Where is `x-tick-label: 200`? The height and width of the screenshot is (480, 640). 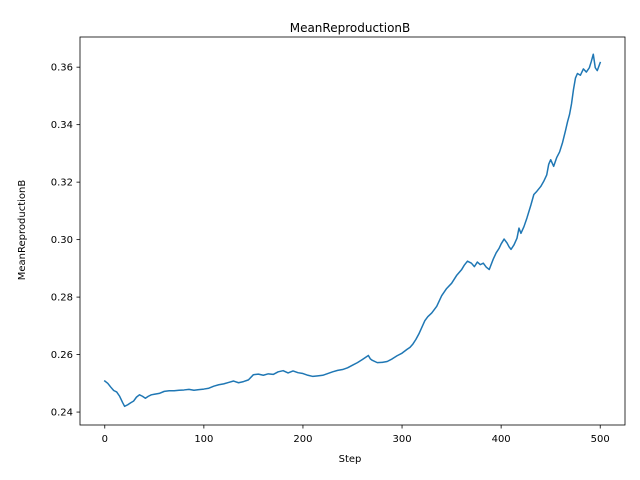
x-tick-label: 200 is located at coordinates (302, 439).